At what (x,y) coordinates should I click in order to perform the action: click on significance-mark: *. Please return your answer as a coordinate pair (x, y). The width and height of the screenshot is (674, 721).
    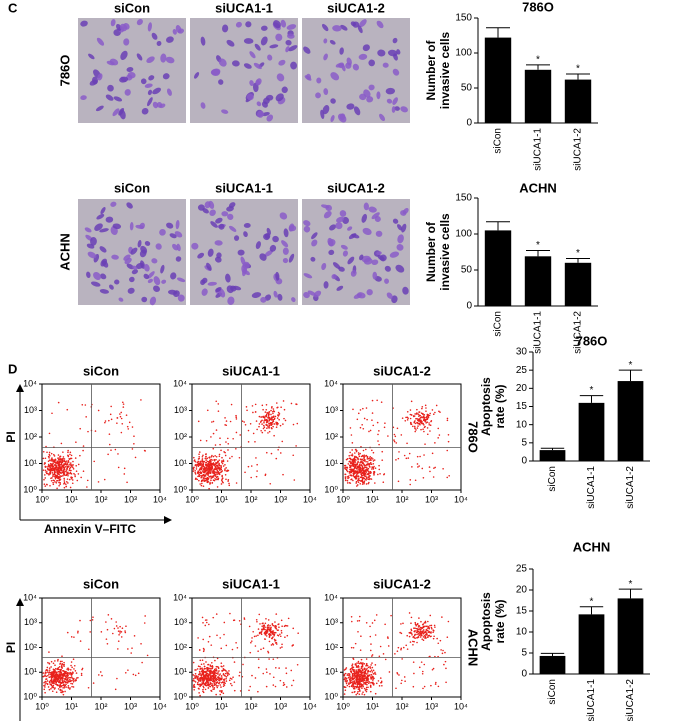
    Looking at the image, I should click on (631, 365).